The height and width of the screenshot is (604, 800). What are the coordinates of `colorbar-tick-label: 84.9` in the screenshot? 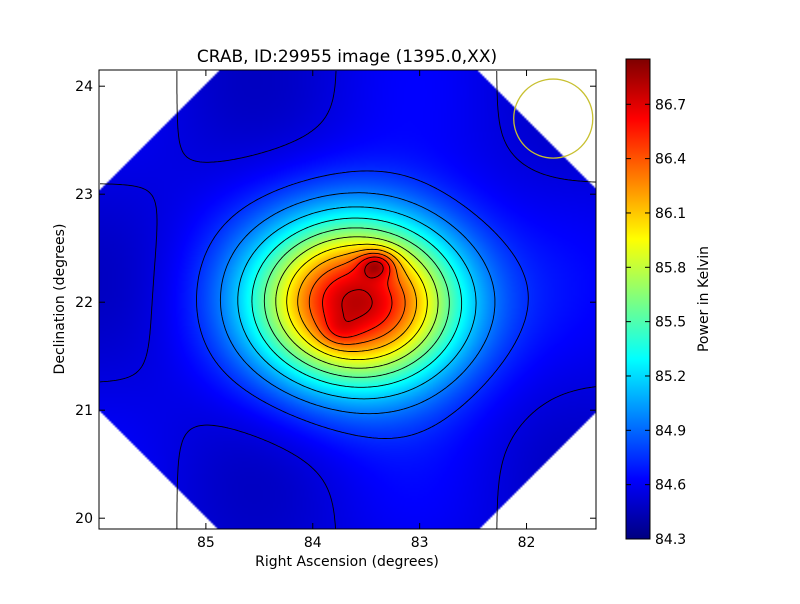 It's located at (670, 431).